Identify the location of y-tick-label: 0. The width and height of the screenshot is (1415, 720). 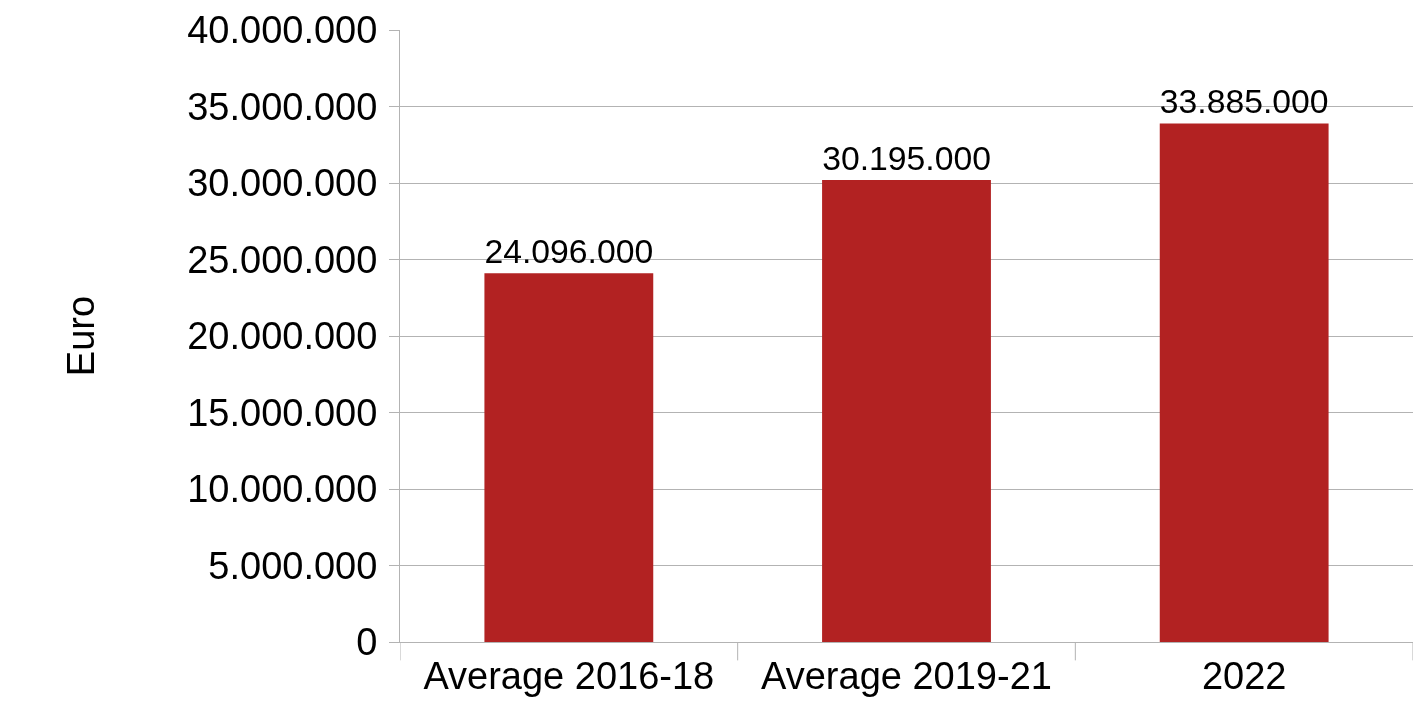
(367, 642).